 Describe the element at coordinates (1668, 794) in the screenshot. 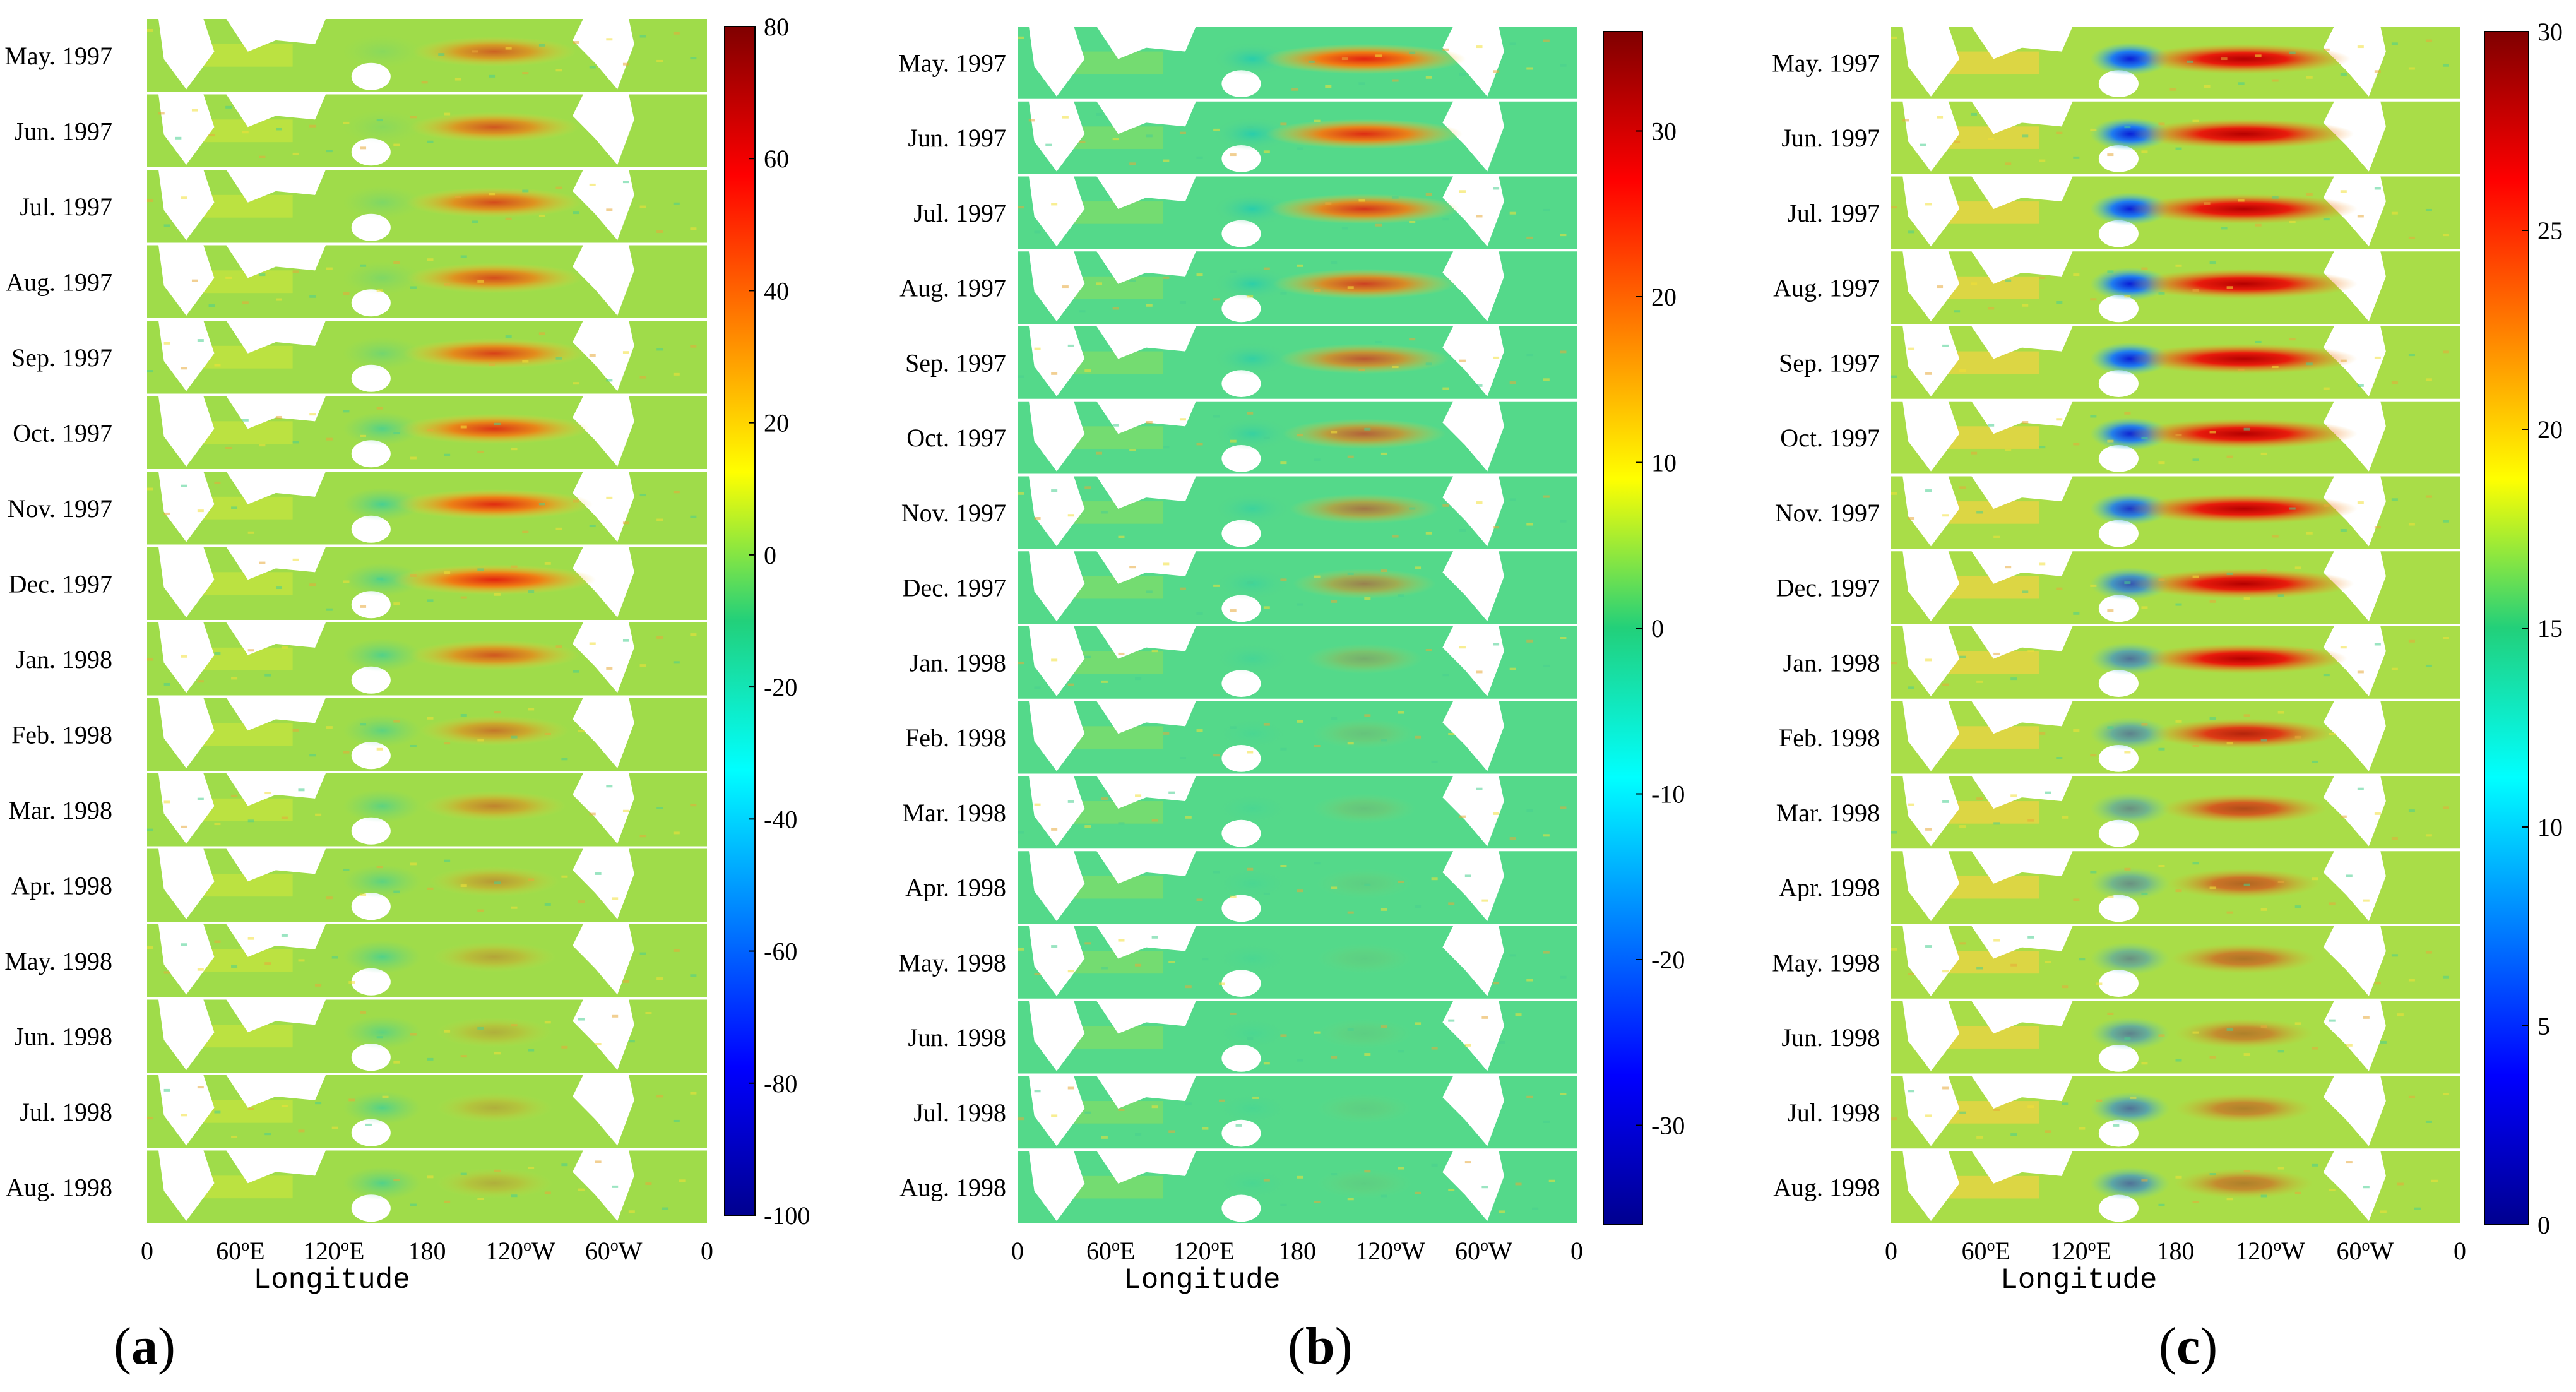

I see `colorbar-tick-label: -10` at that location.